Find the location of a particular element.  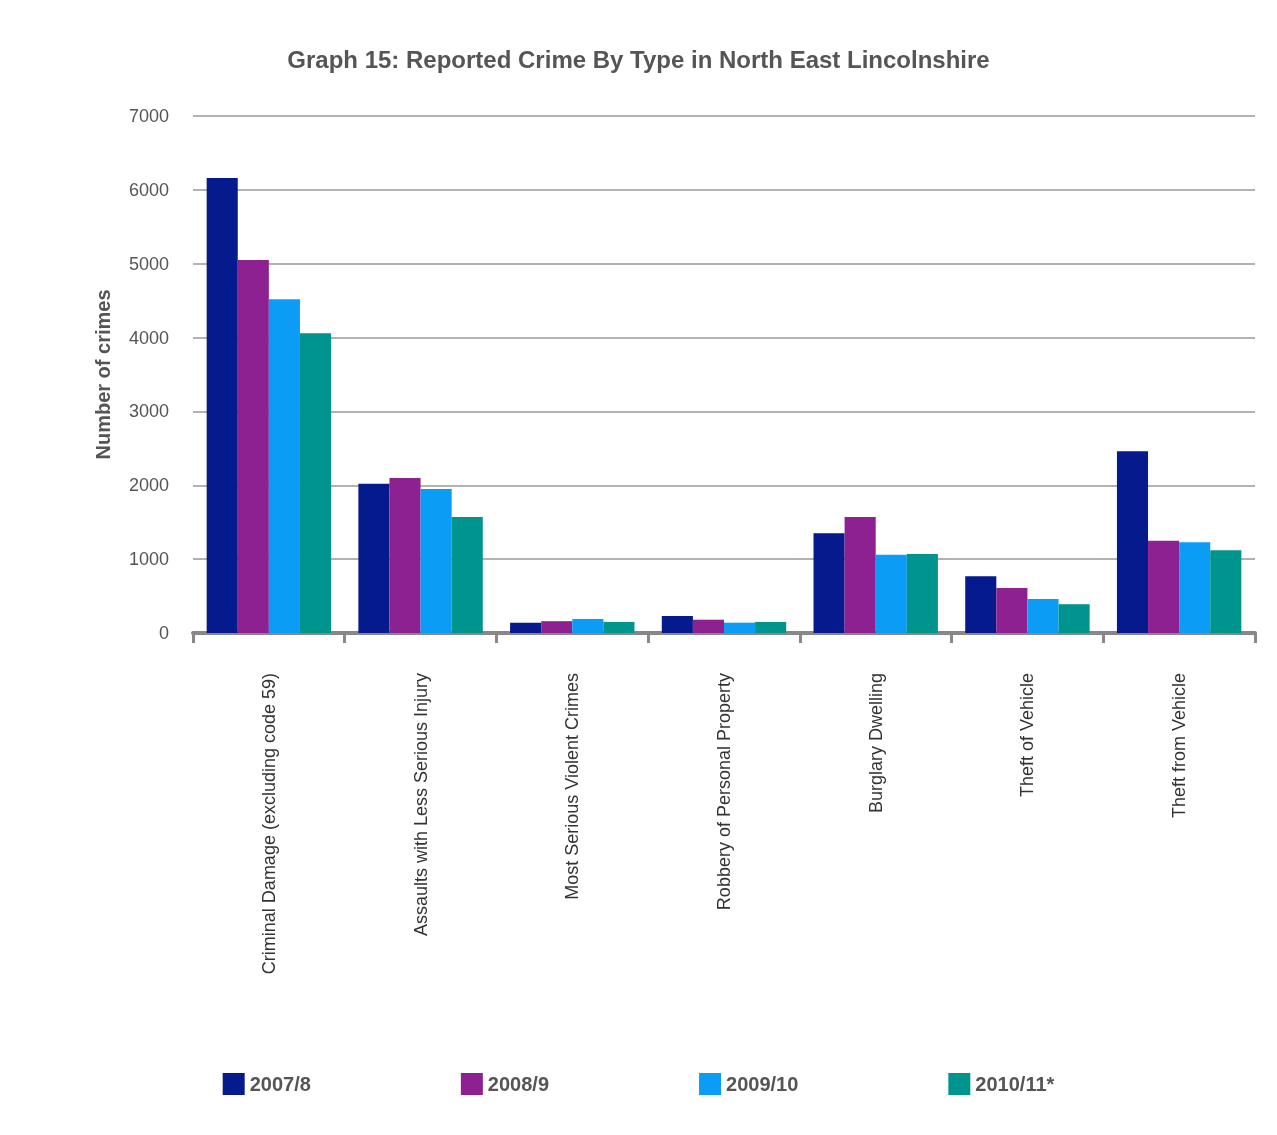

y-tick-label: 4000 is located at coordinates (148, 337).